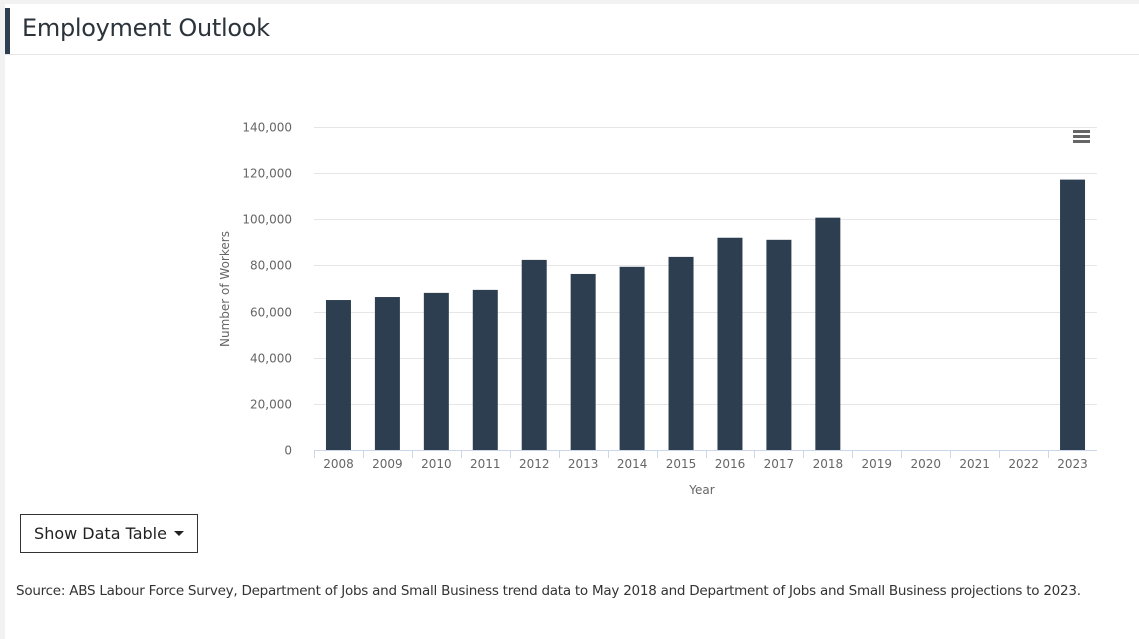 The image size is (1139, 639). Describe the element at coordinates (1081, 131) in the screenshot. I see `hamburger-menu-icon` at that location.